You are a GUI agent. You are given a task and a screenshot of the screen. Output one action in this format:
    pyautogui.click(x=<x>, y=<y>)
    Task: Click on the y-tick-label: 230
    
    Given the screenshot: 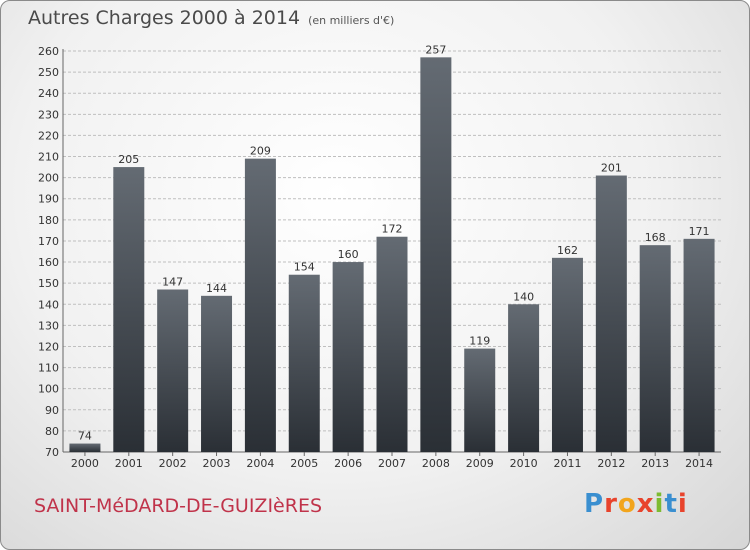 What is the action you would take?
    pyautogui.click(x=48, y=114)
    